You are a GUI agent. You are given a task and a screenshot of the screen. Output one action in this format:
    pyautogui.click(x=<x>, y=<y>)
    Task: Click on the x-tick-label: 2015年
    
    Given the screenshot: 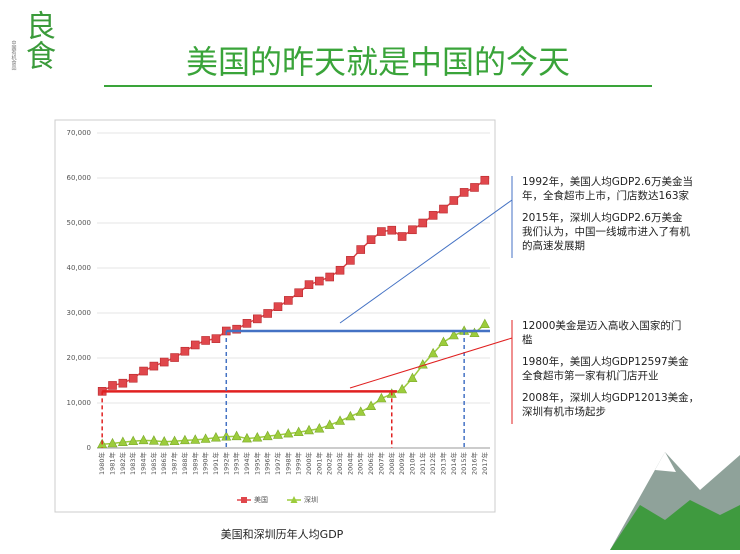 What is the action you would take?
    pyautogui.click(x=463, y=464)
    